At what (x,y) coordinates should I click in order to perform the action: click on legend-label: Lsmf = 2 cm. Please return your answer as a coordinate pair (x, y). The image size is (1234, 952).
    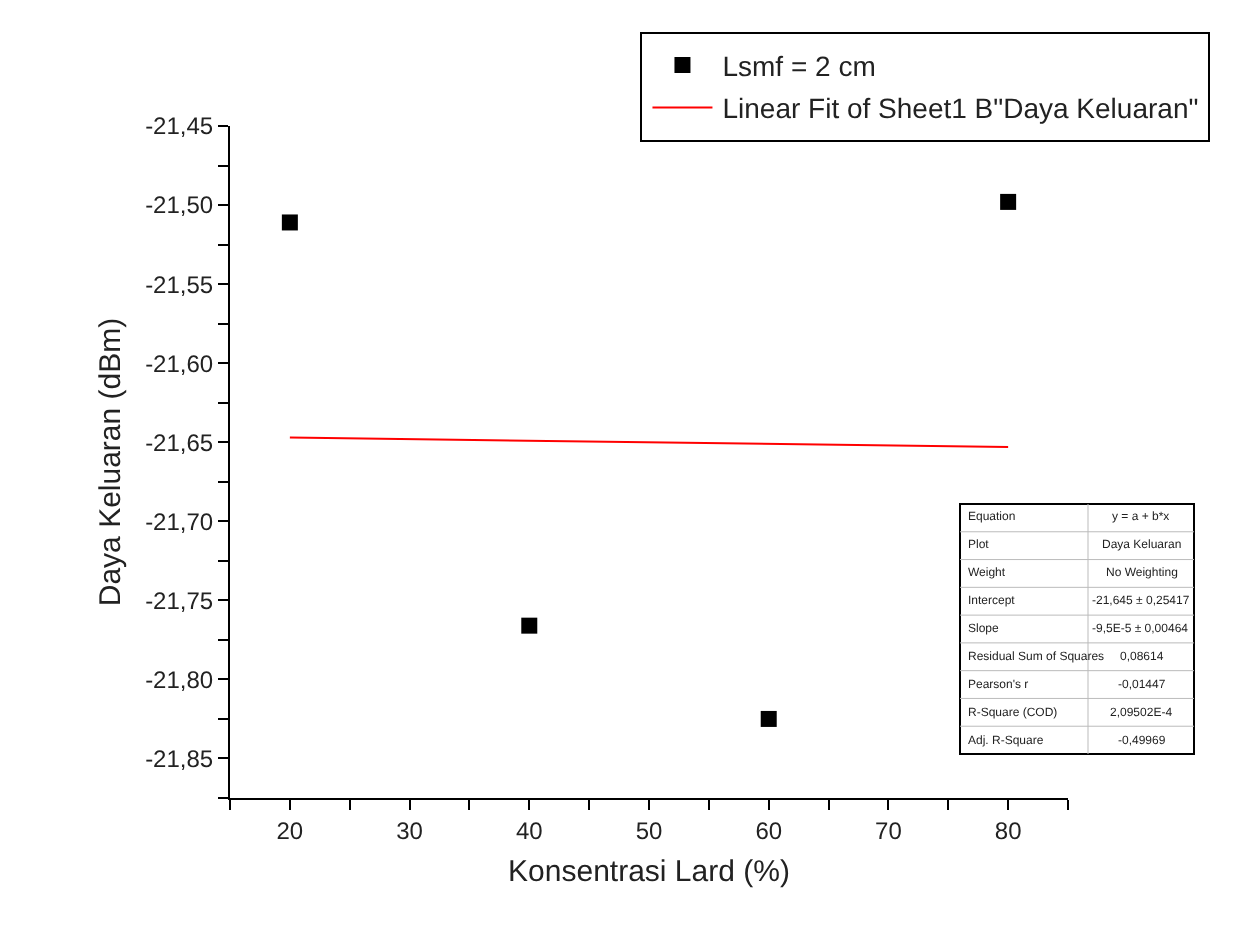
    Looking at the image, I should click on (799, 66).